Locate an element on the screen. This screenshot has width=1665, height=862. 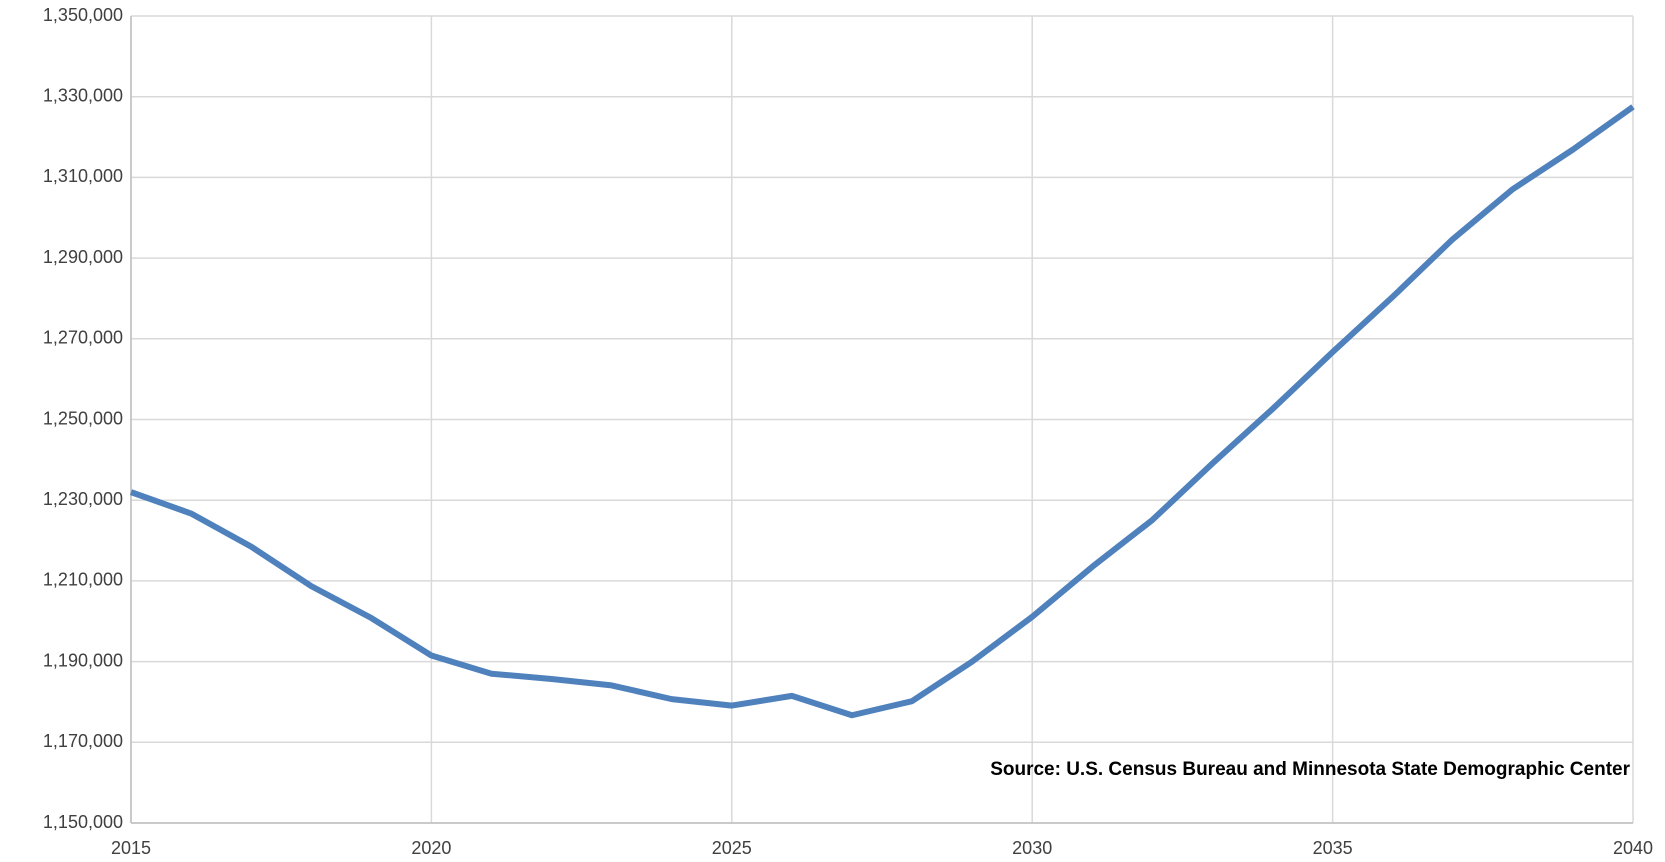
y-tick-label: 1,330,000 is located at coordinates (83, 95).